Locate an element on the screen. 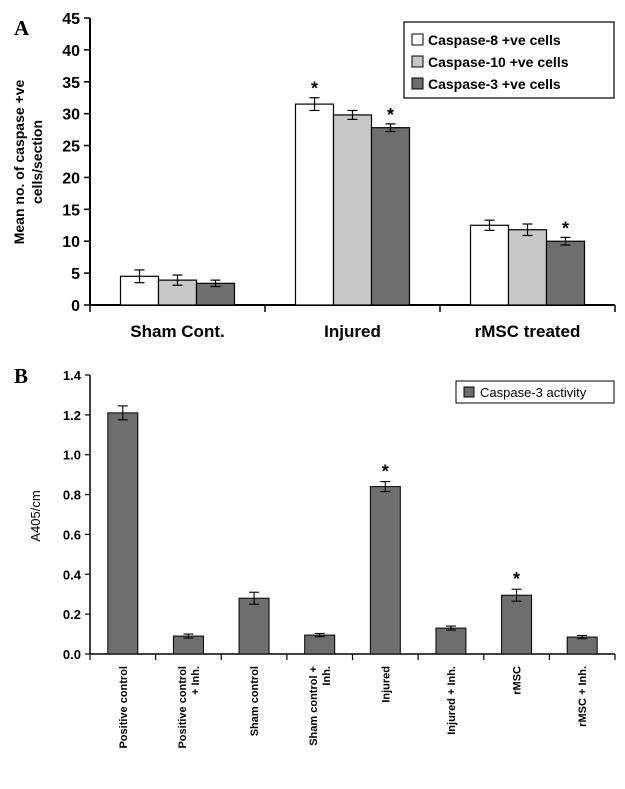 The image size is (625, 789). panel-b-legend-box is located at coordinates (535, 392).